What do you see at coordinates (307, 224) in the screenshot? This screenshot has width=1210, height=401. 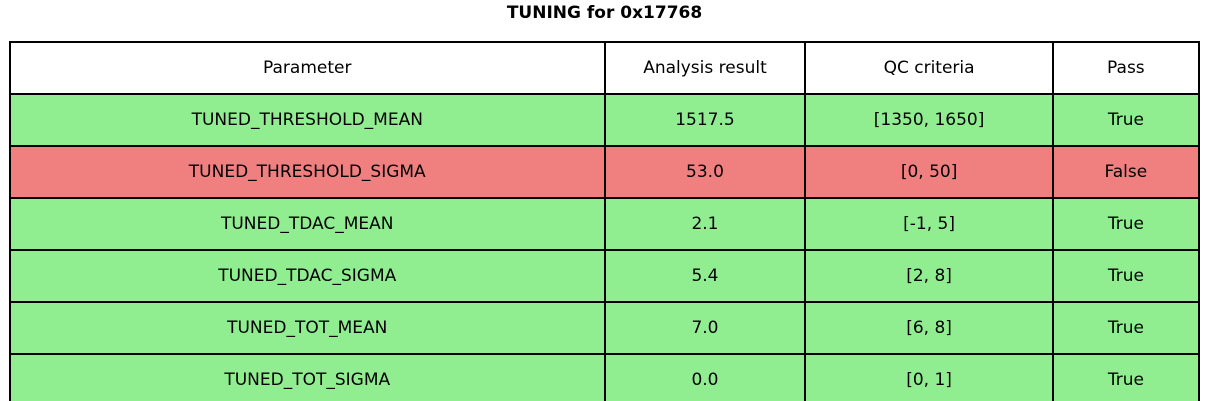 I see `parameter-cell: TUNED_TDAC_MEAN` at bounding box center [307, 224].